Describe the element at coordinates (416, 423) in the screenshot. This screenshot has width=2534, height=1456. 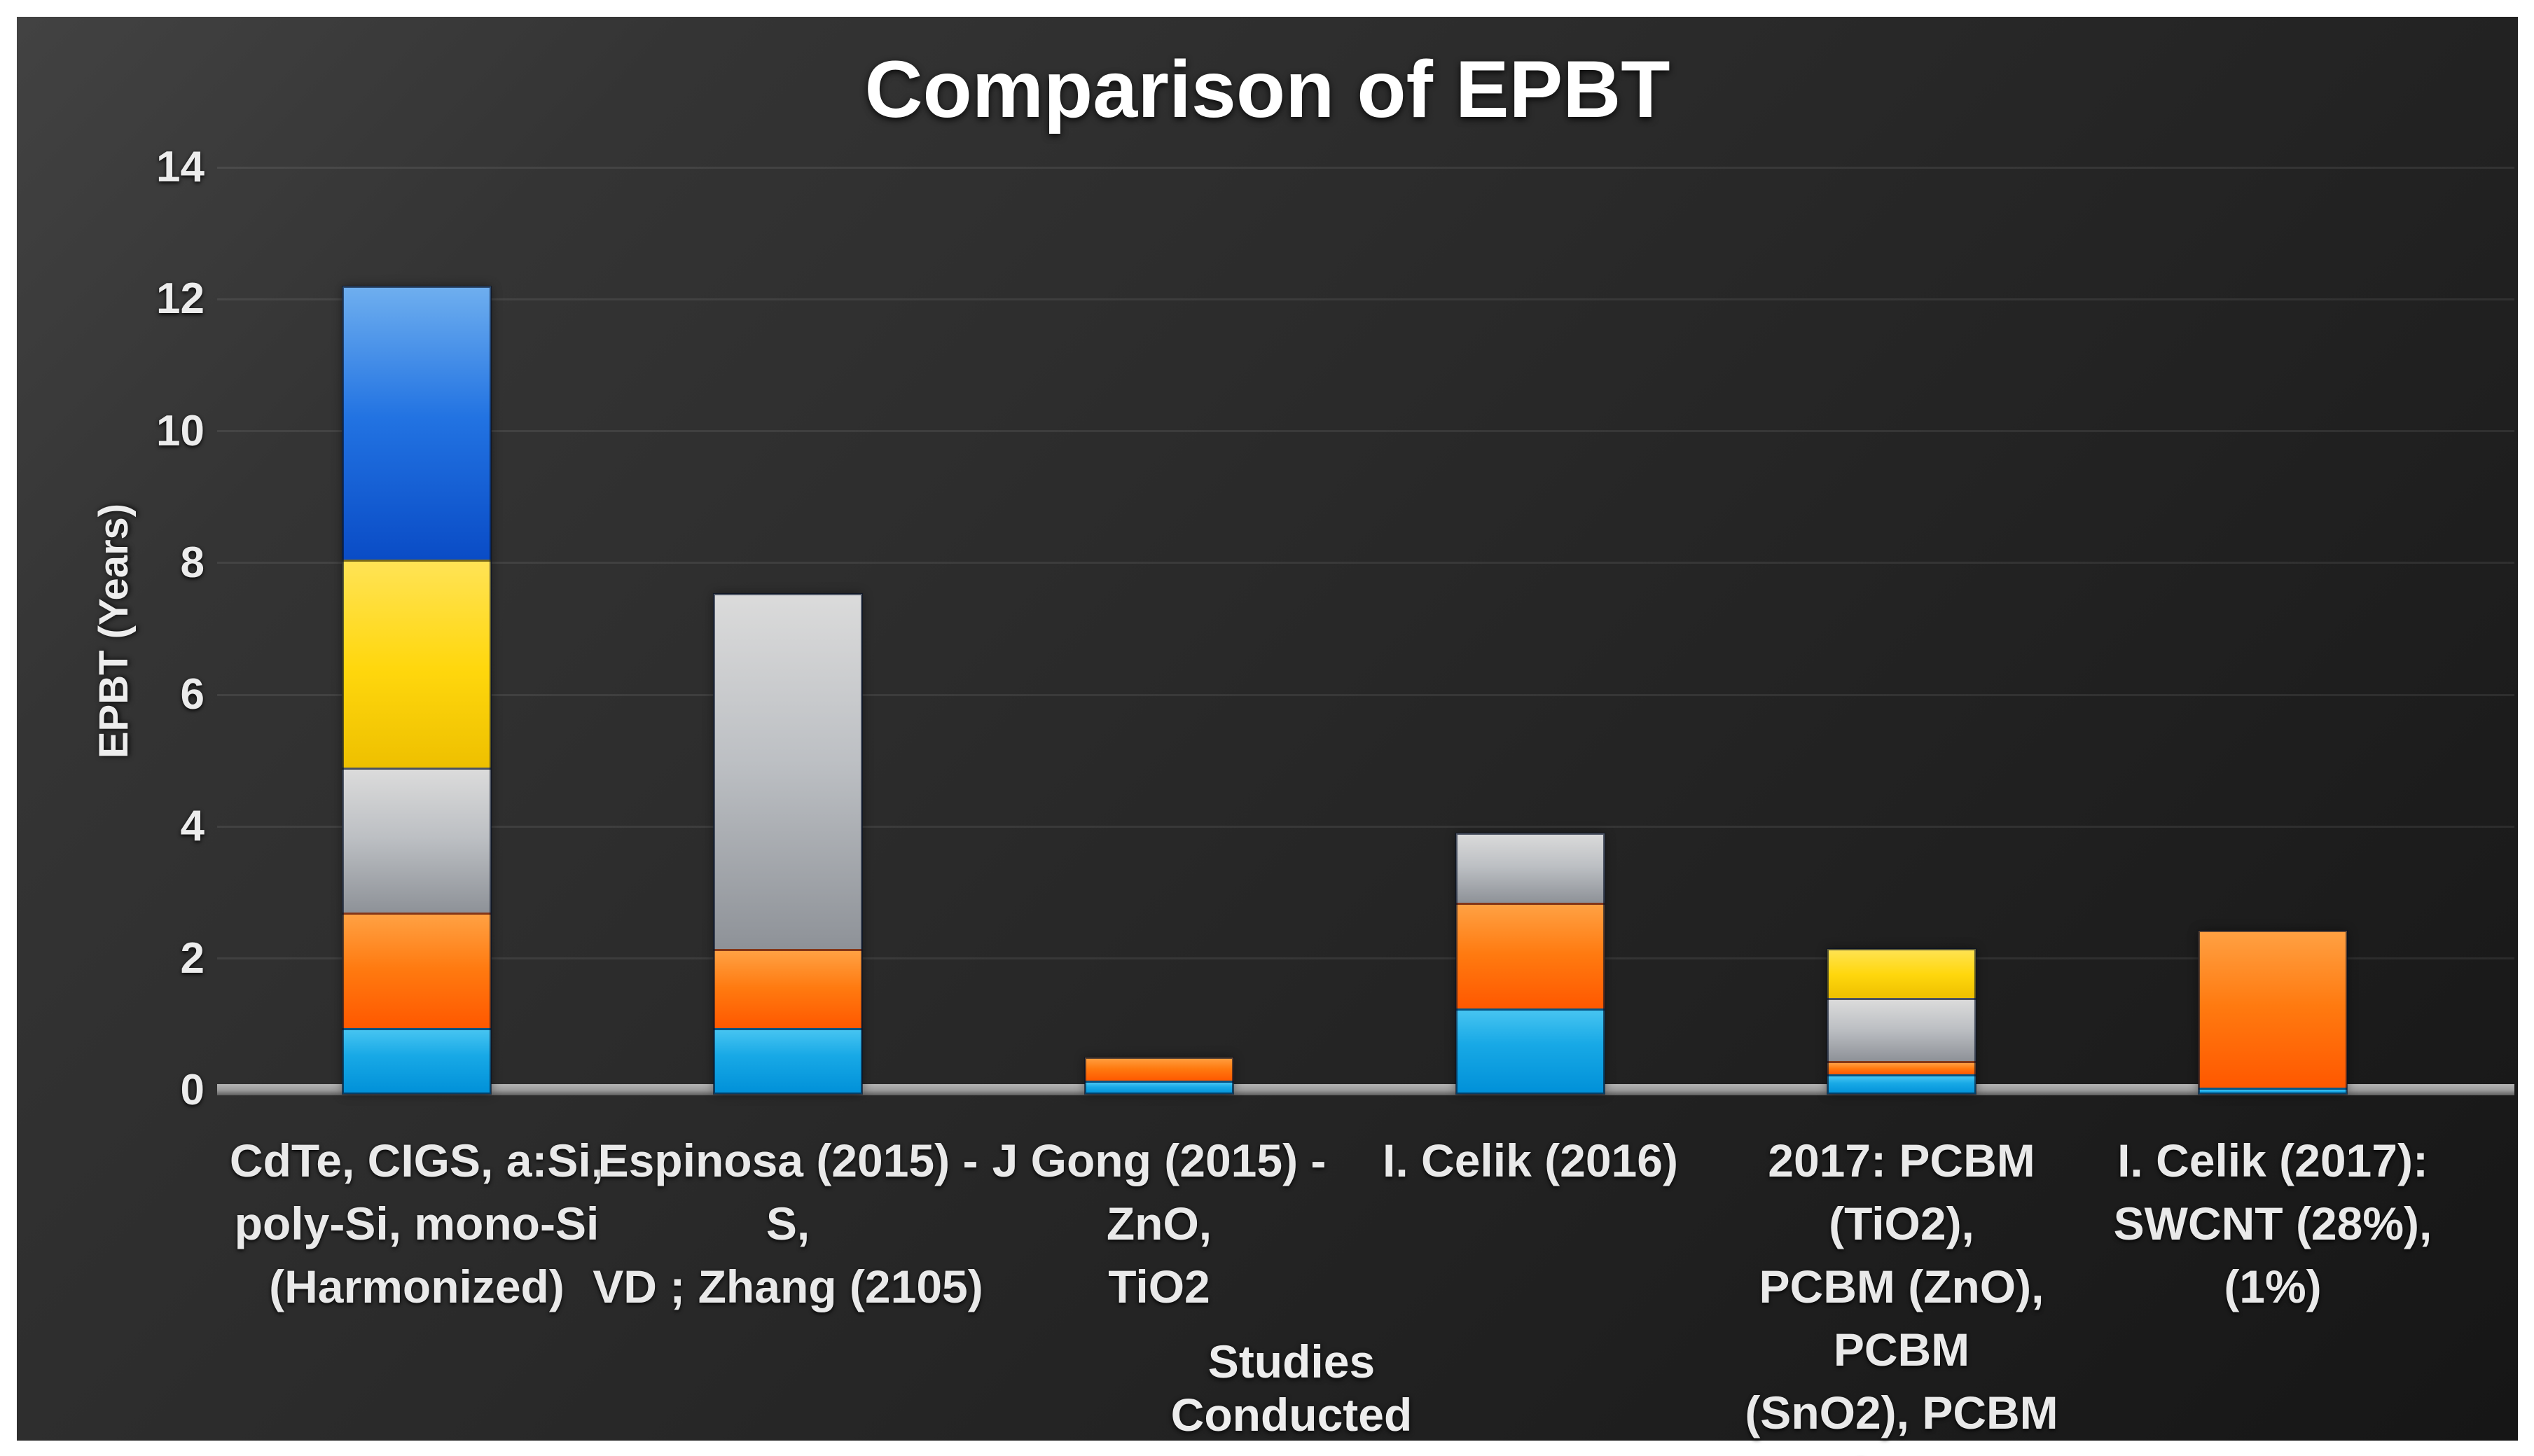
I see `bar-1-stack-segment-5-blue` at that location.